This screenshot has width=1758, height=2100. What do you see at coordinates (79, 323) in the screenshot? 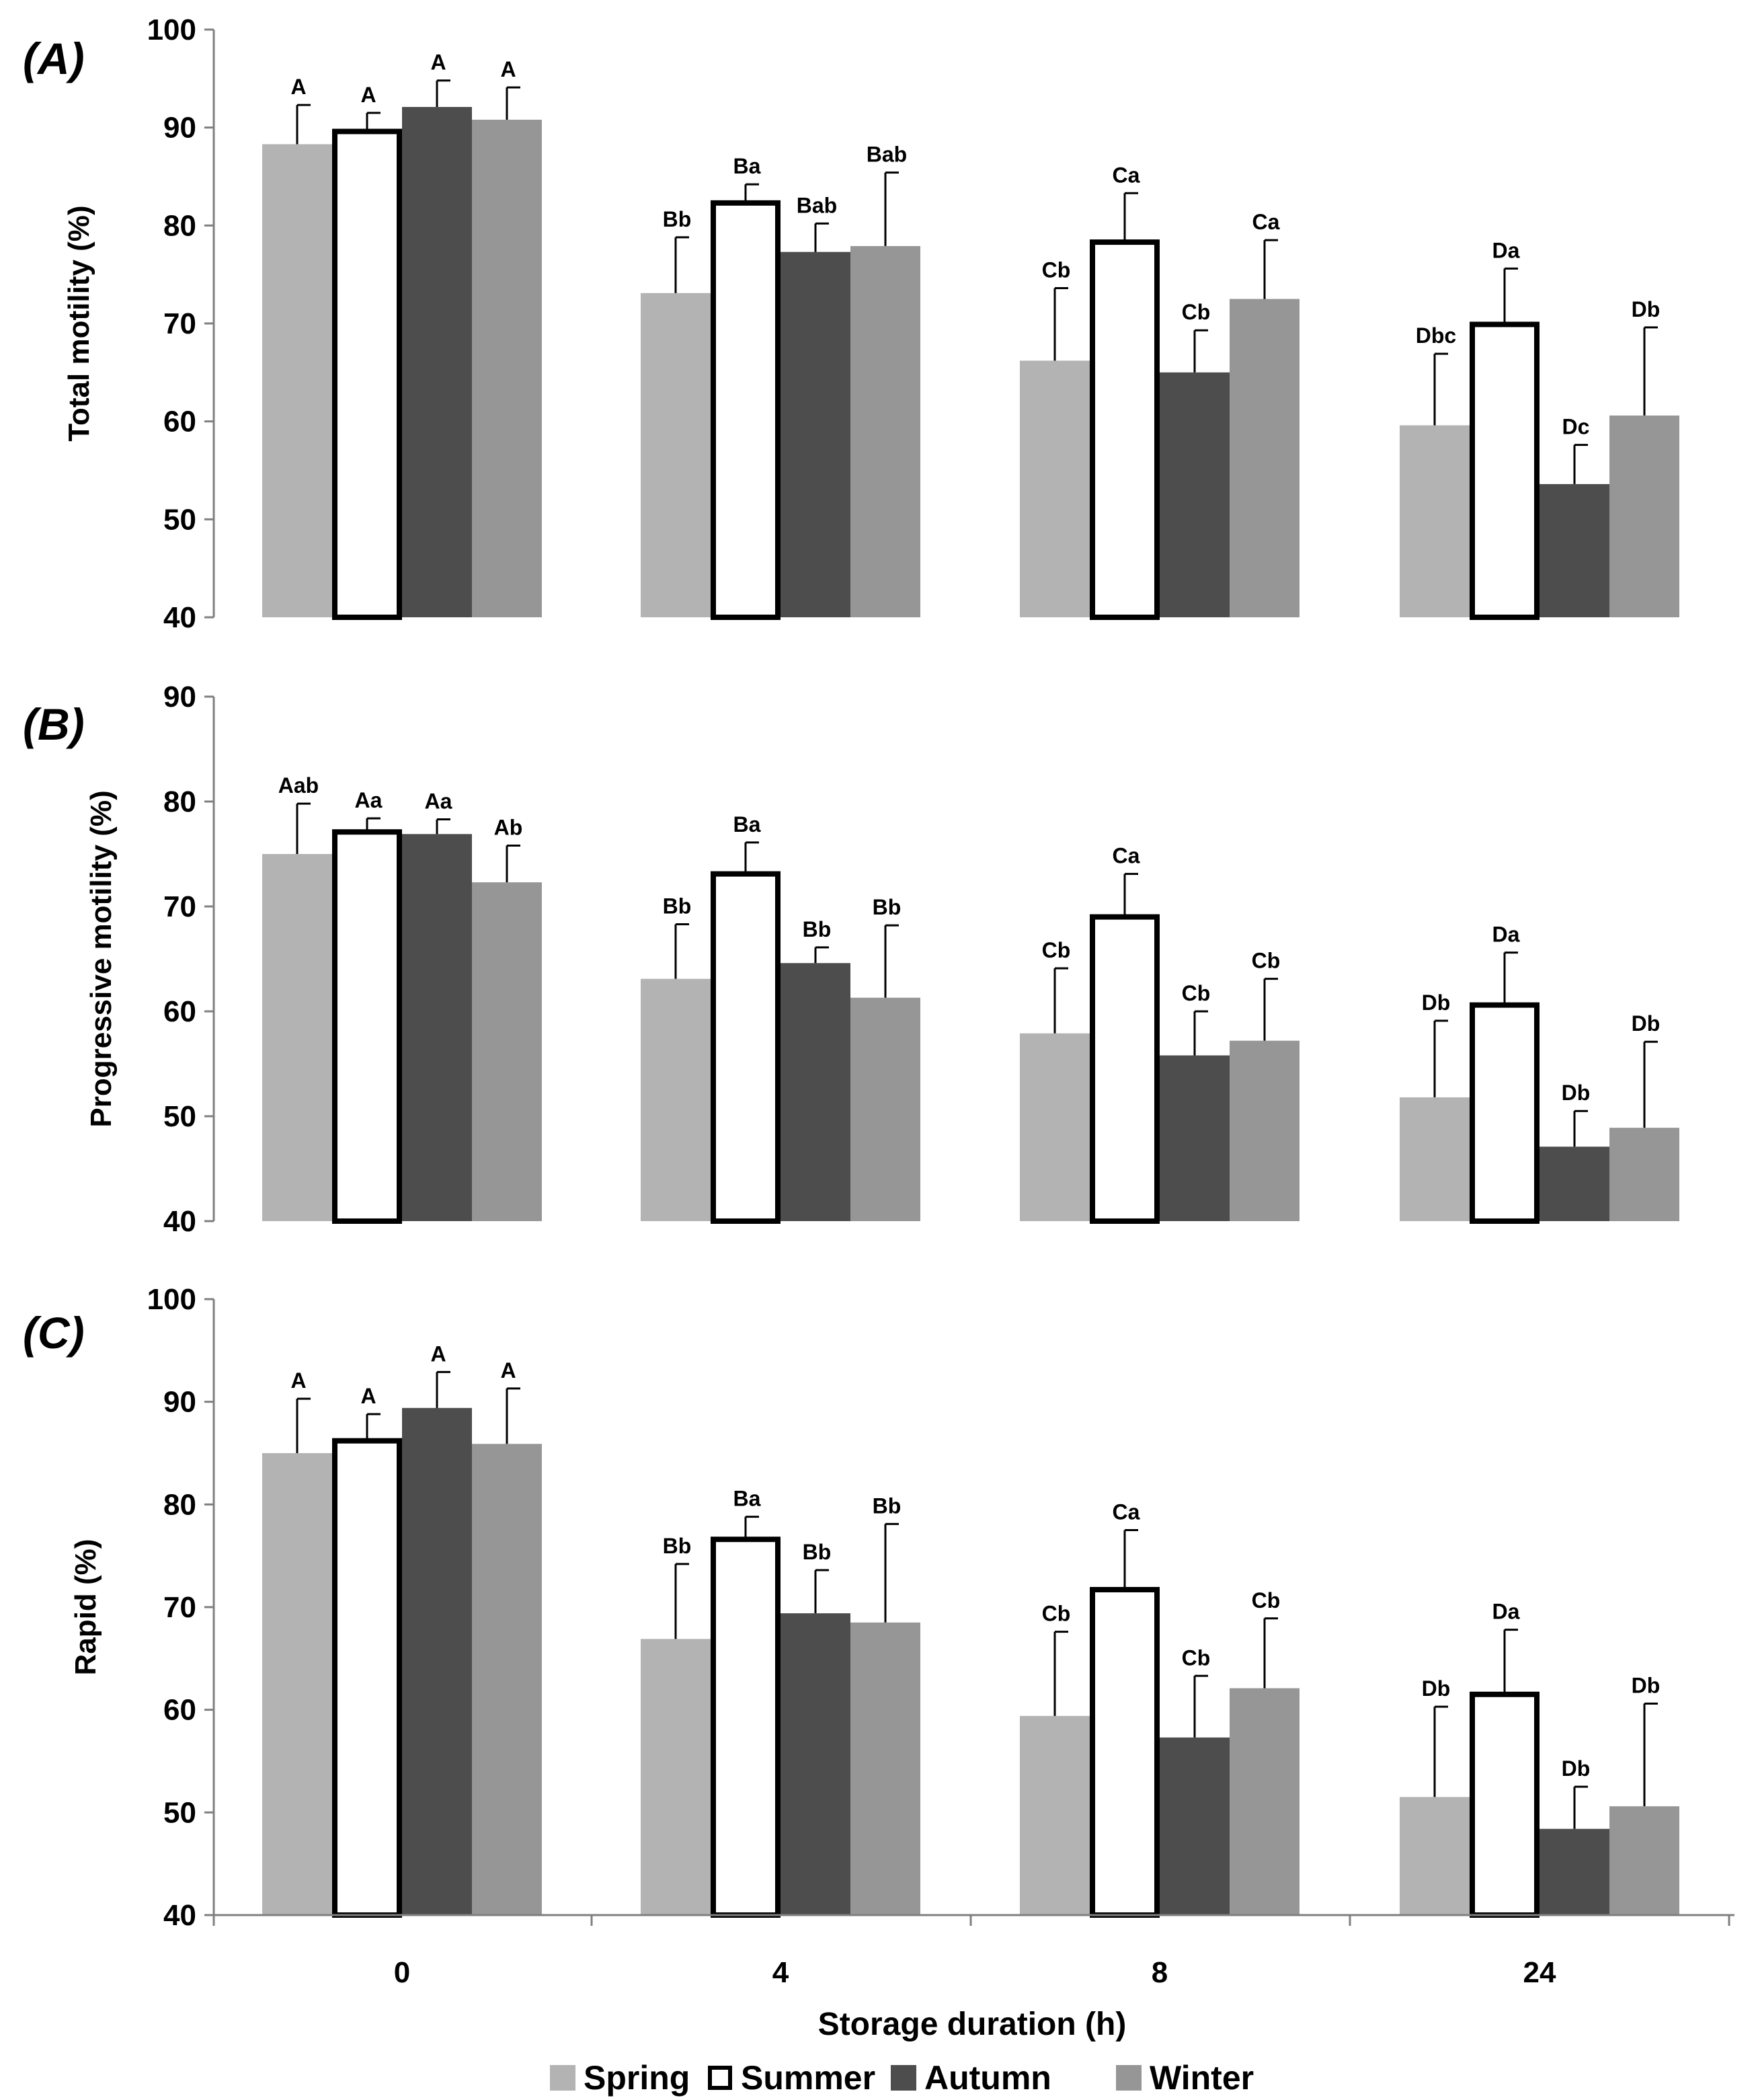
I see `y-axis-label: Total motility (%)` at bounding box center [79, 323].